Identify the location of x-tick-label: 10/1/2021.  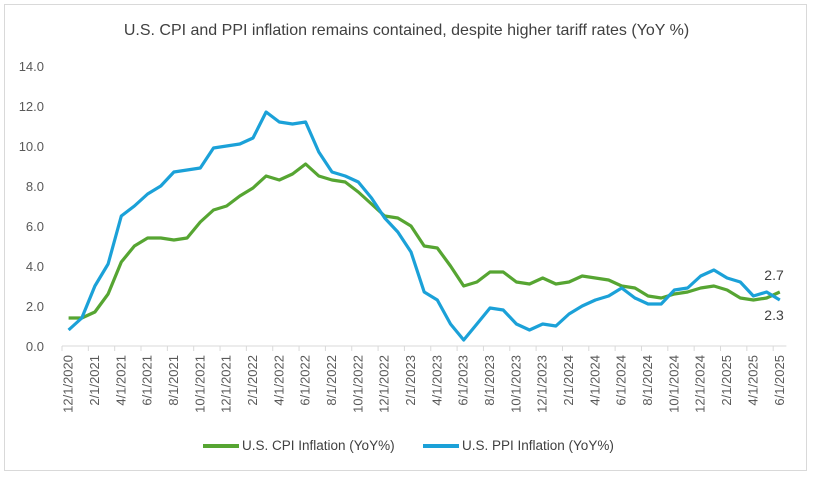
(199, 384).